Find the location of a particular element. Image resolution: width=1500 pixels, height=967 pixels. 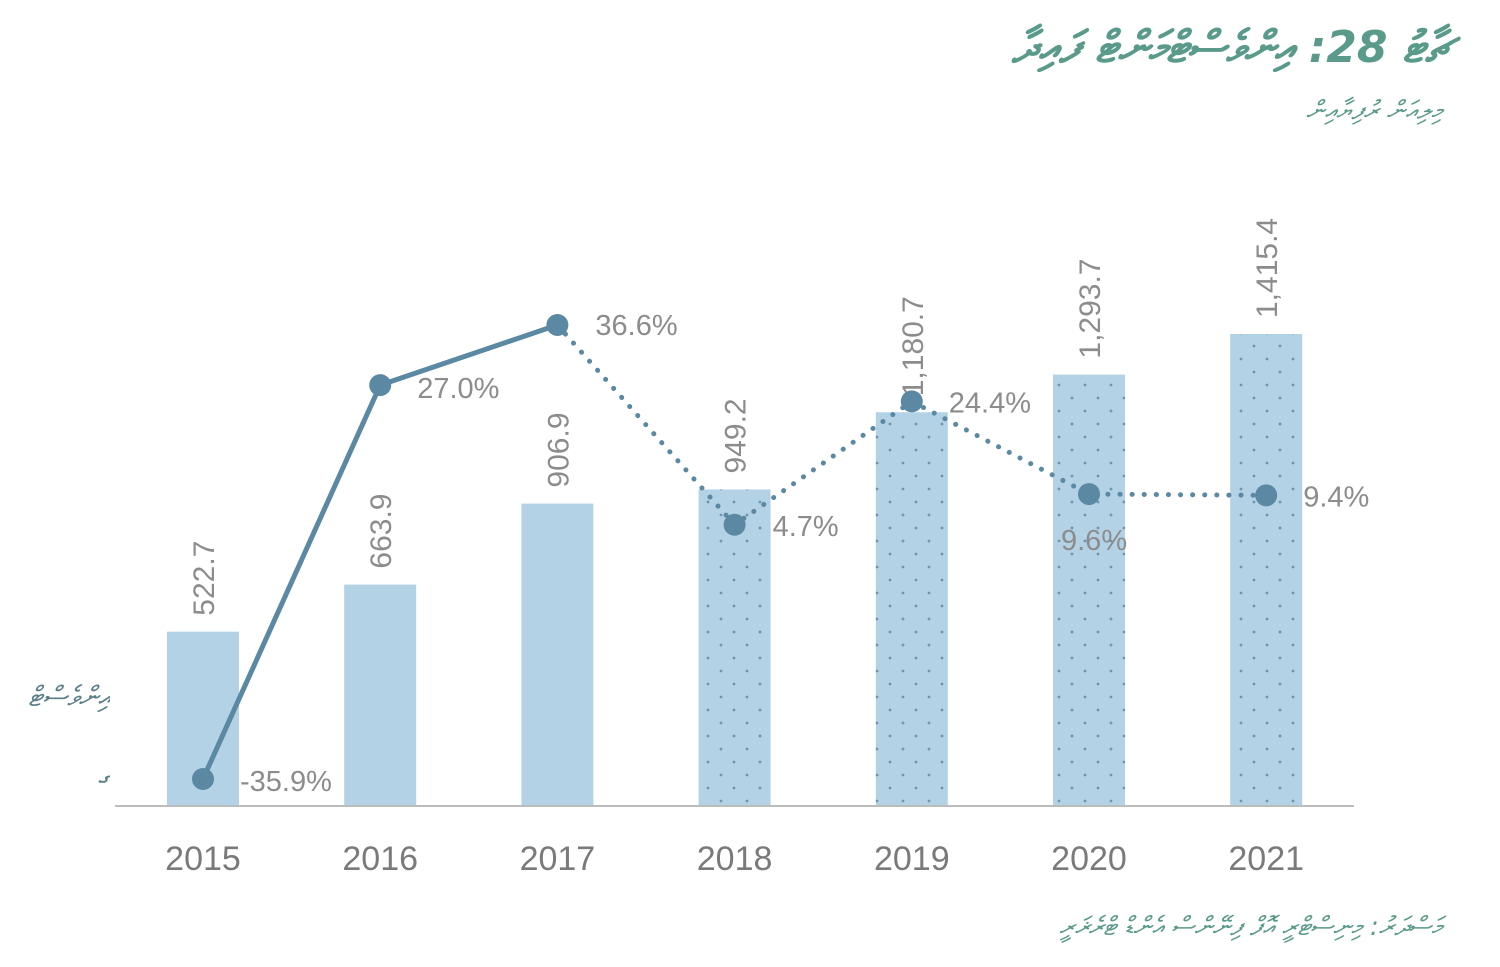

bar-2017 is located at coordinates (557, 654).